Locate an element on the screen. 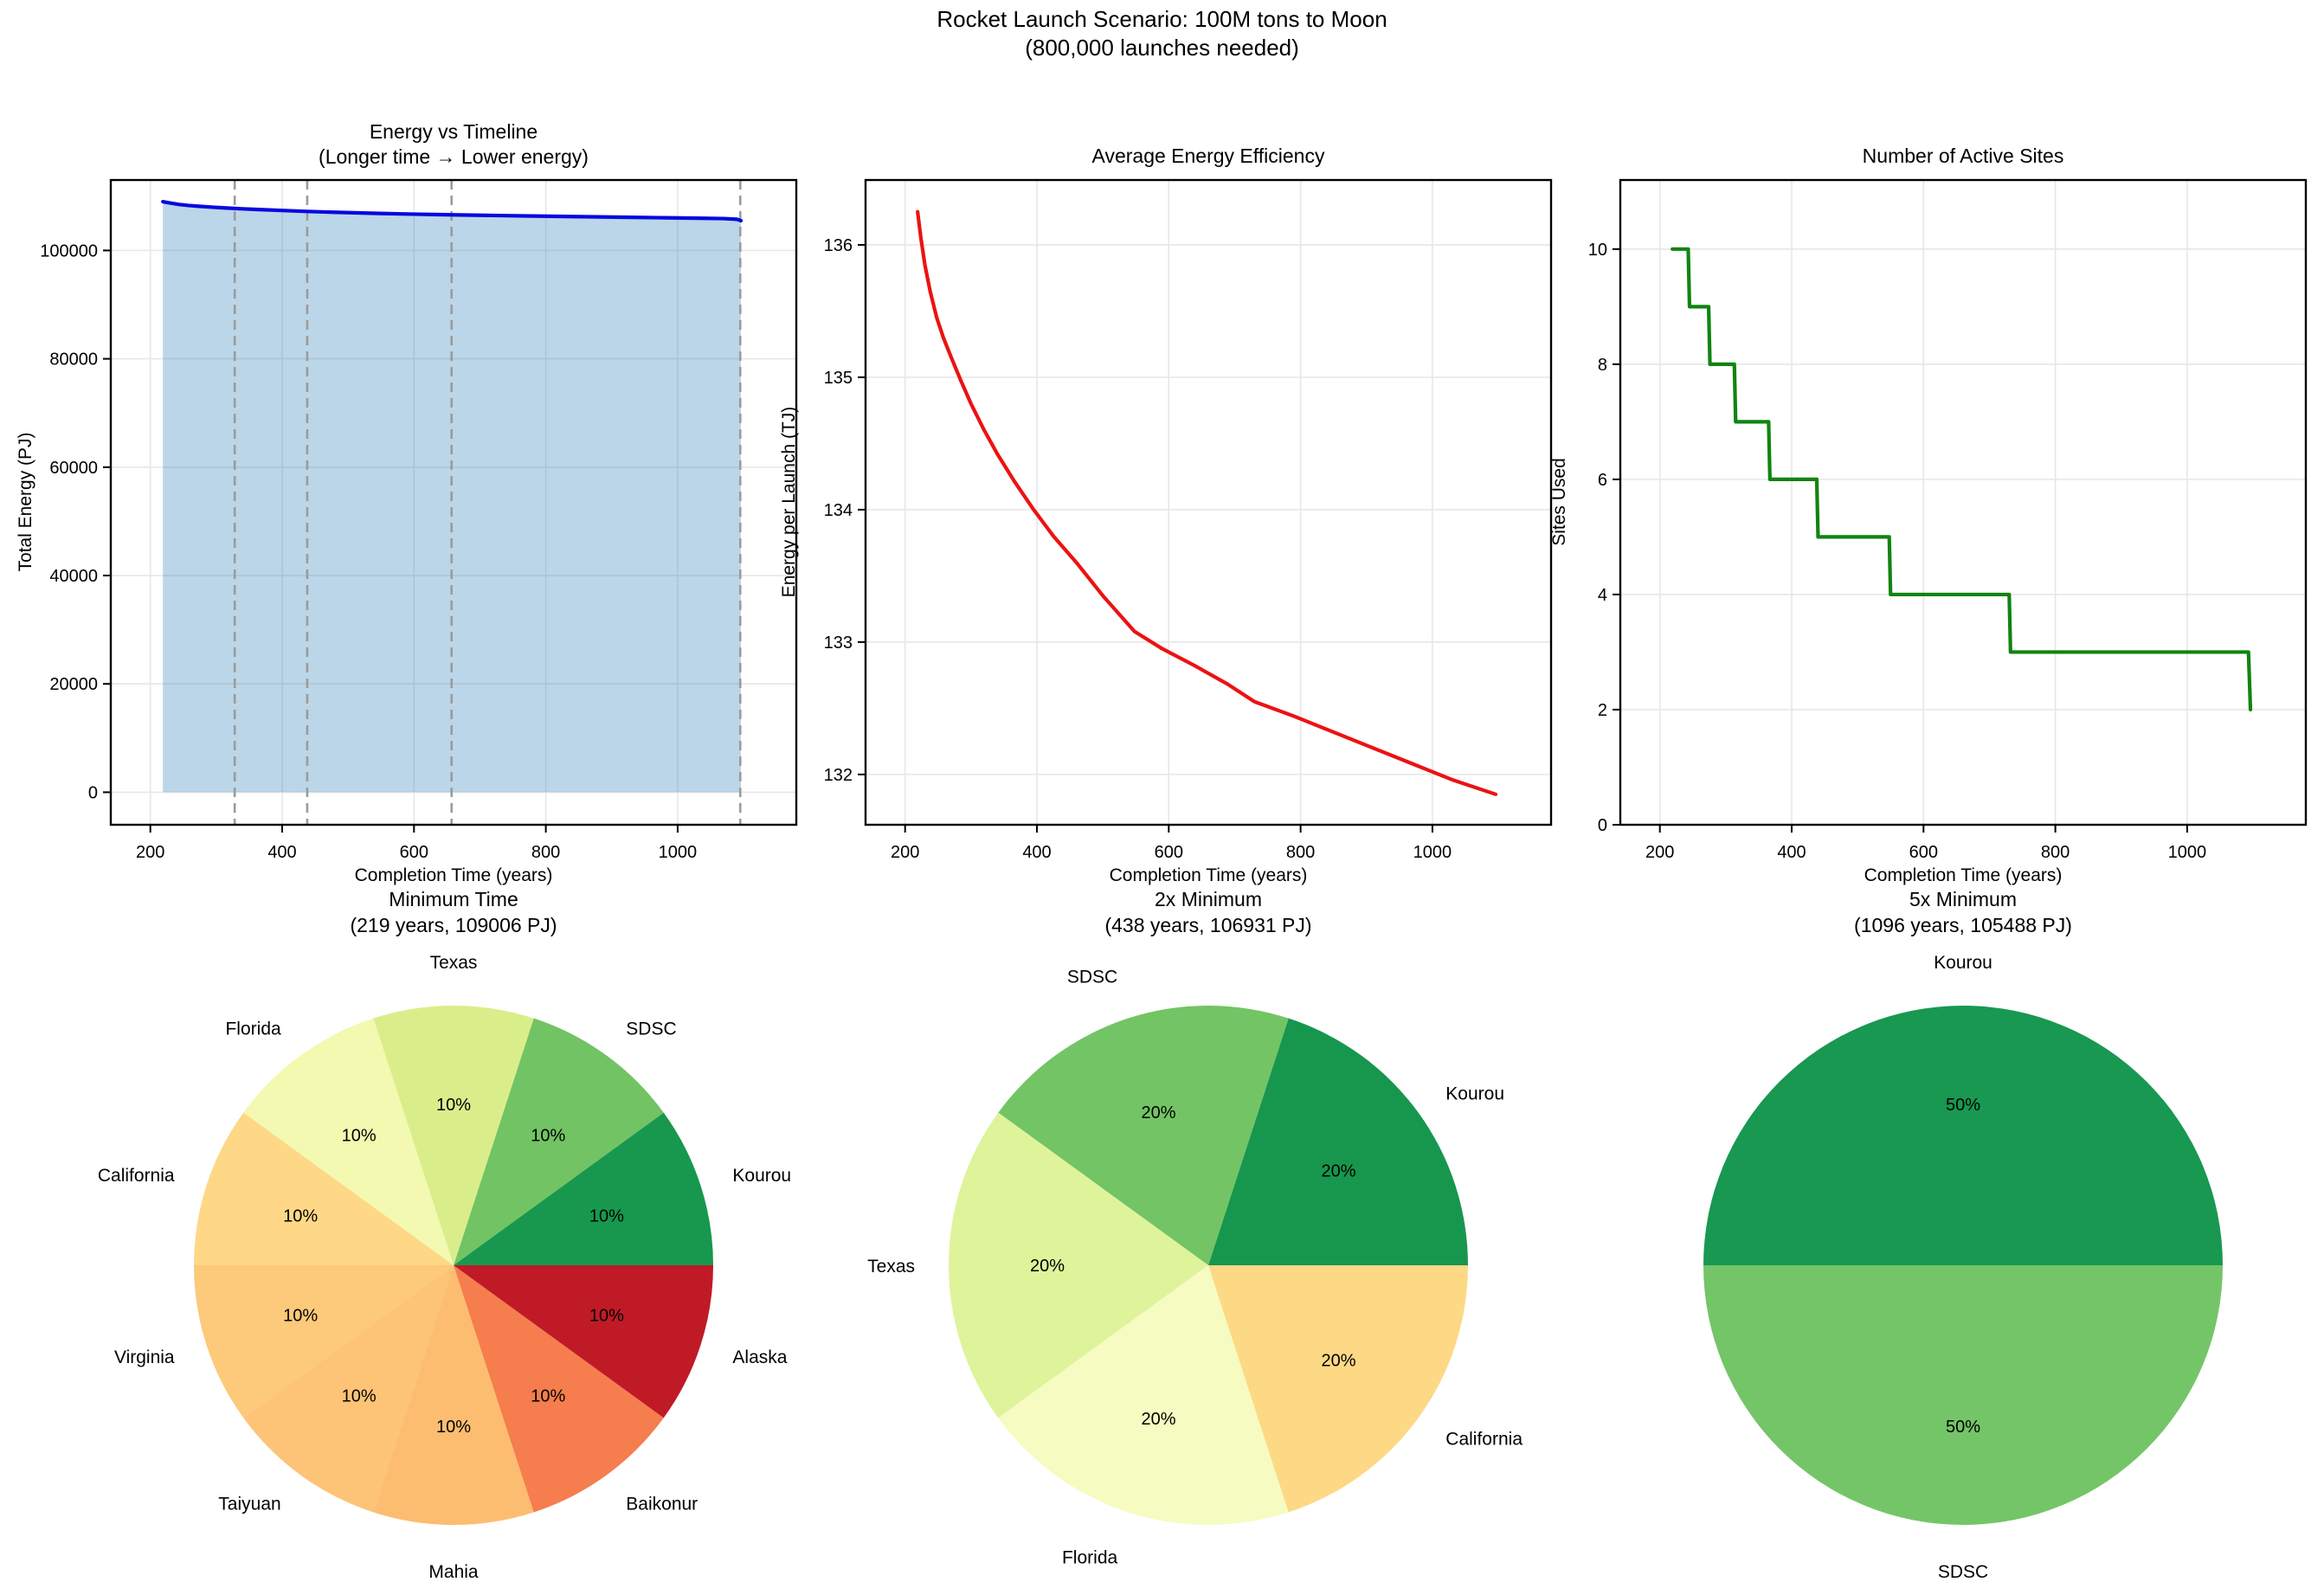 Image resolution: width=2324 pixels, height=1595 pixels. y-tick-label: 60000 is located at coordinates (73, 468).